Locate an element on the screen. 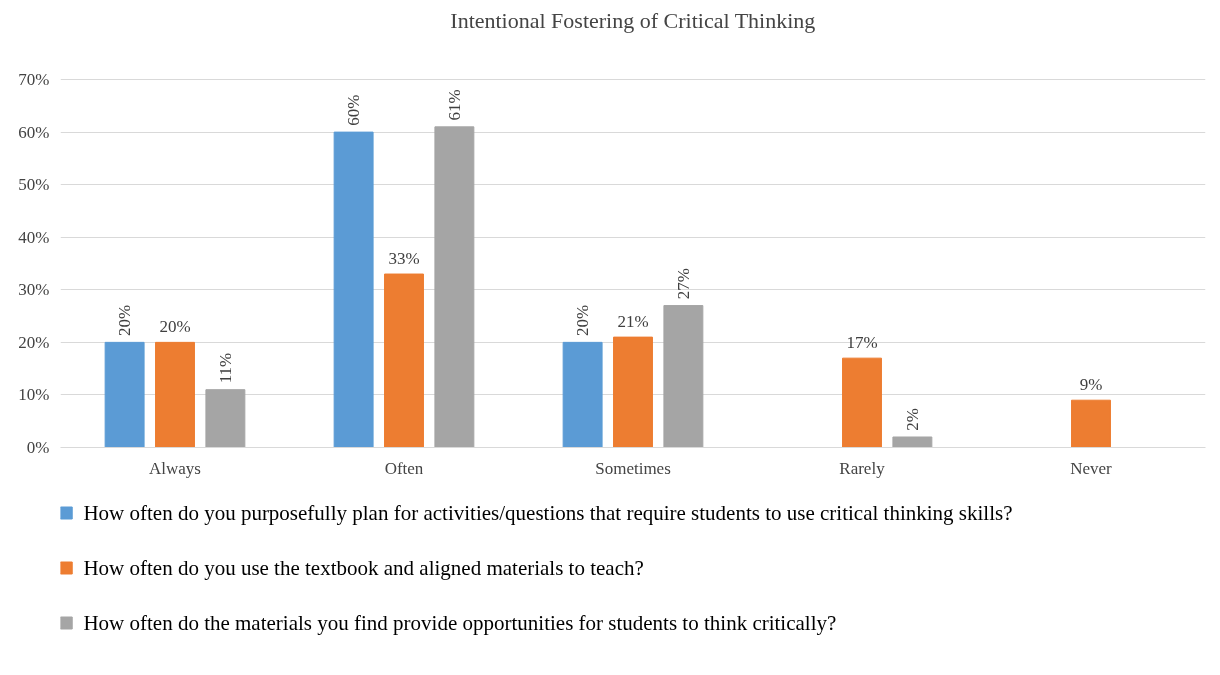 This screenshot has height=675, width=1220. x-tick-label: Sometimes is located at coordinates (633, 468).